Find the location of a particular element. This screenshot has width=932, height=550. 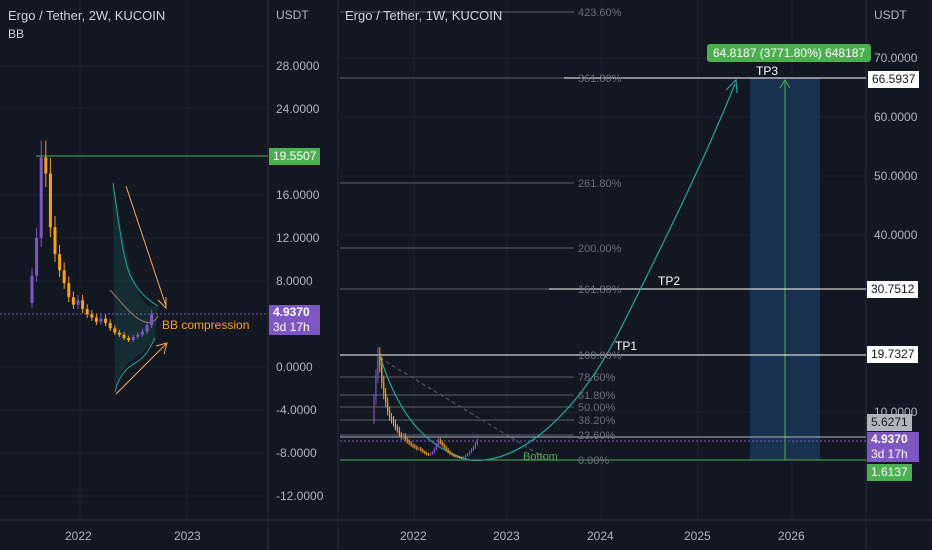

fib-label: 38.20% is located at coordinates (597, 421).